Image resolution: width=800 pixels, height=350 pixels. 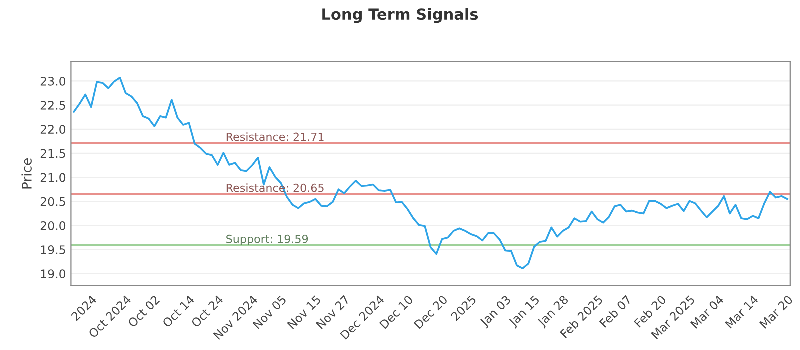 I want to click on y-tick-label: 22.0, so click(x=53, y=129).